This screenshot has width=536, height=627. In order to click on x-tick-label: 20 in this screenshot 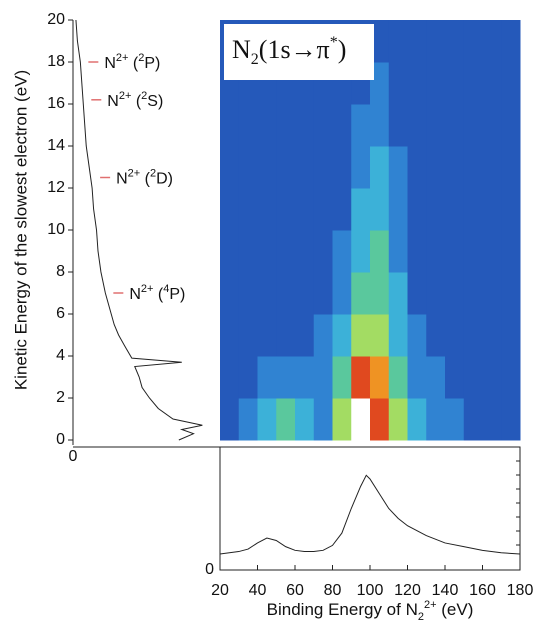, I will do `click(220, 590)`.